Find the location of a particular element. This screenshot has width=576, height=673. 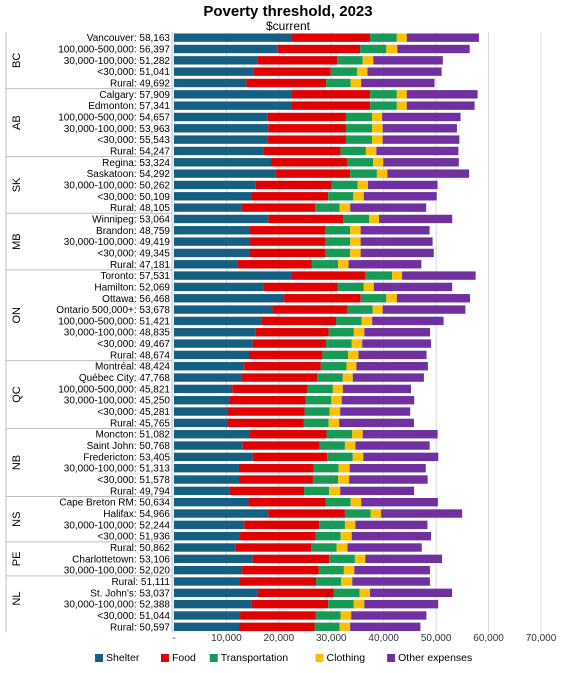

group-label: BC is located at coordinates (17, 60).